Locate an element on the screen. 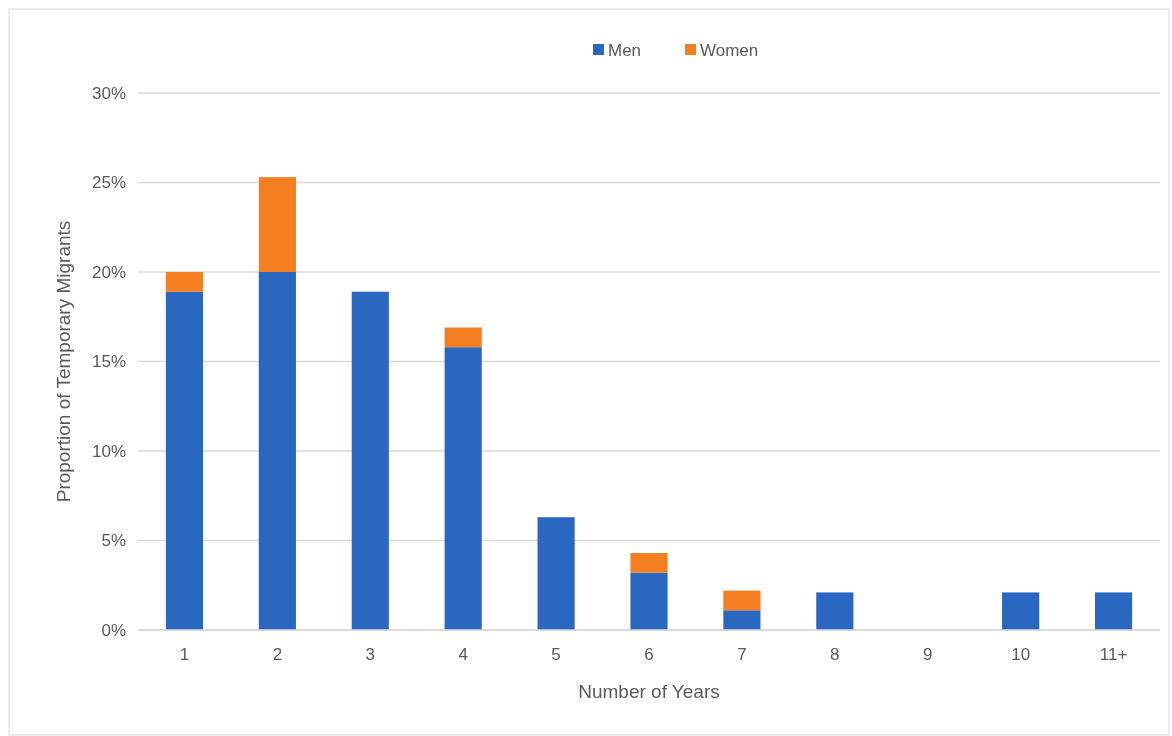  legend-label: Women is located at coordinates (729, 50).